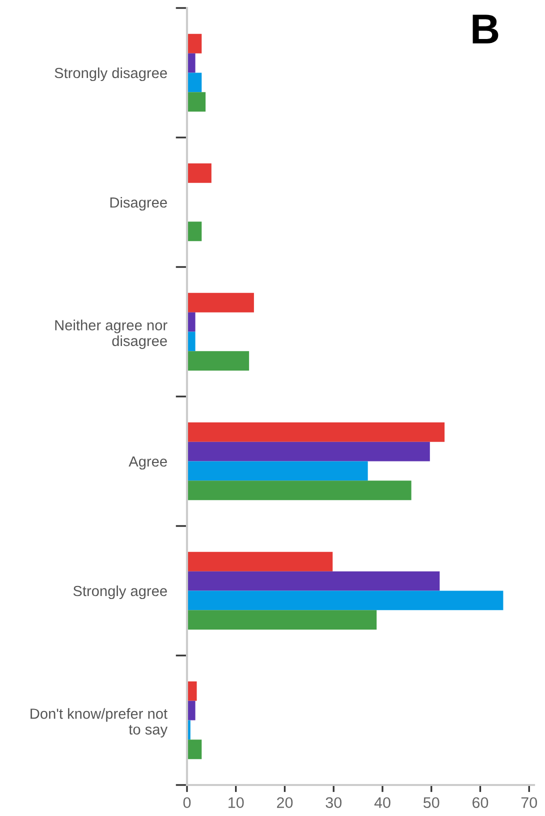 Image resolution: width=545 pixels, height=816 pixels. What do you see at coordinates (529, 802) in the screenshot?
I see `x-tick-label: 70` at bounding box center [529, 802].